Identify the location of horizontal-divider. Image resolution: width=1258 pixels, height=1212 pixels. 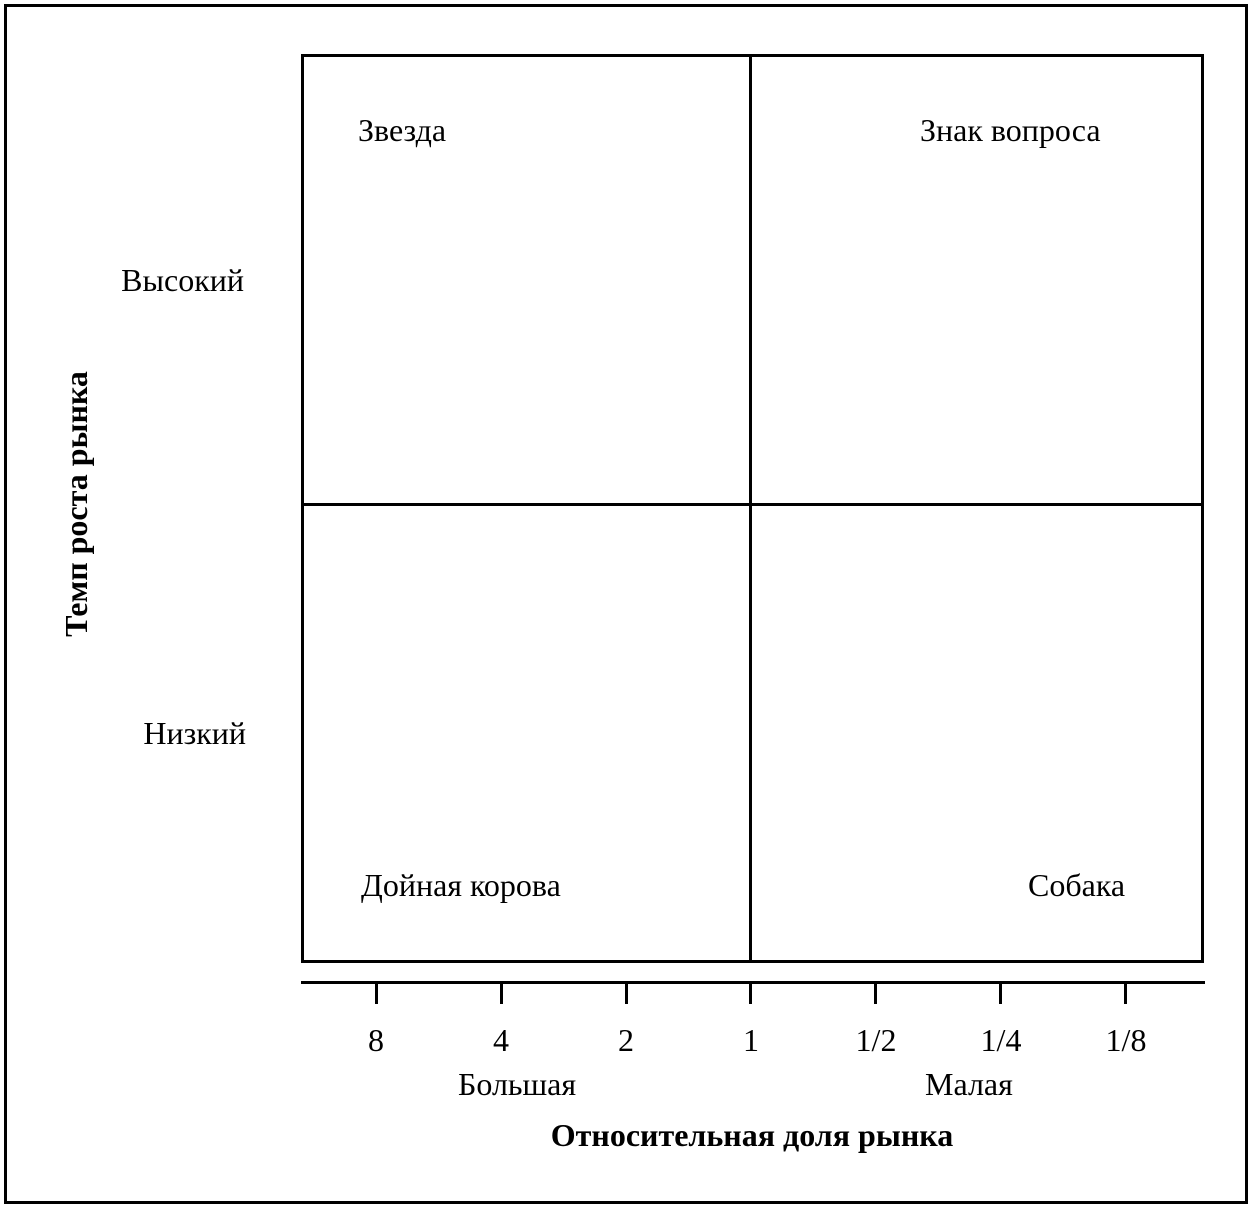
(752, 504).